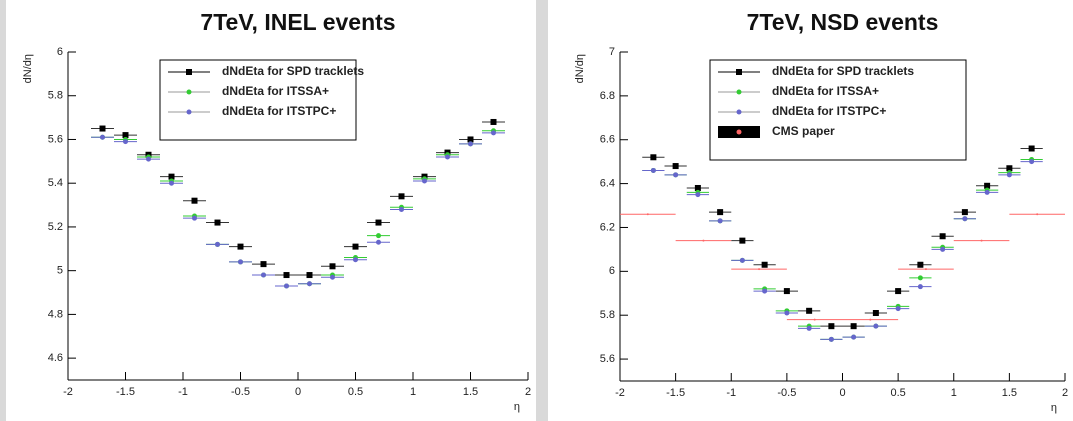  What do you see at coordinates (803, 131) in the screenshot?
I see `legend-label: CMS paper` at bounding box center [803, 131].